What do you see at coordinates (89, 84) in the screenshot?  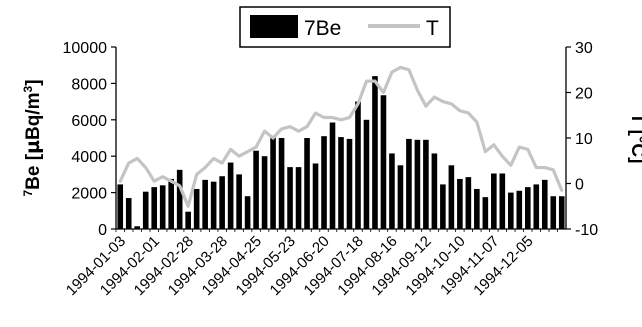 I see `y-left-tick-label: 8000` at bounding box center [89, 84].